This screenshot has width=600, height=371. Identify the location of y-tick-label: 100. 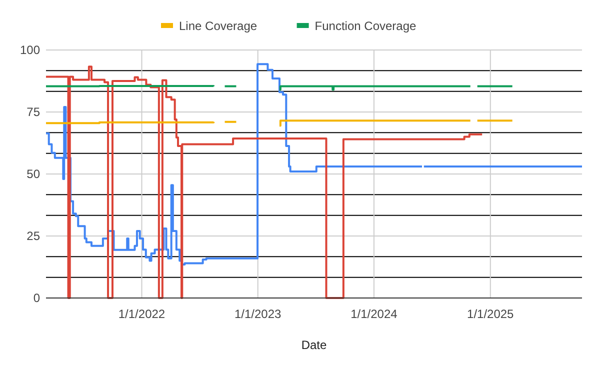
(30, 50).